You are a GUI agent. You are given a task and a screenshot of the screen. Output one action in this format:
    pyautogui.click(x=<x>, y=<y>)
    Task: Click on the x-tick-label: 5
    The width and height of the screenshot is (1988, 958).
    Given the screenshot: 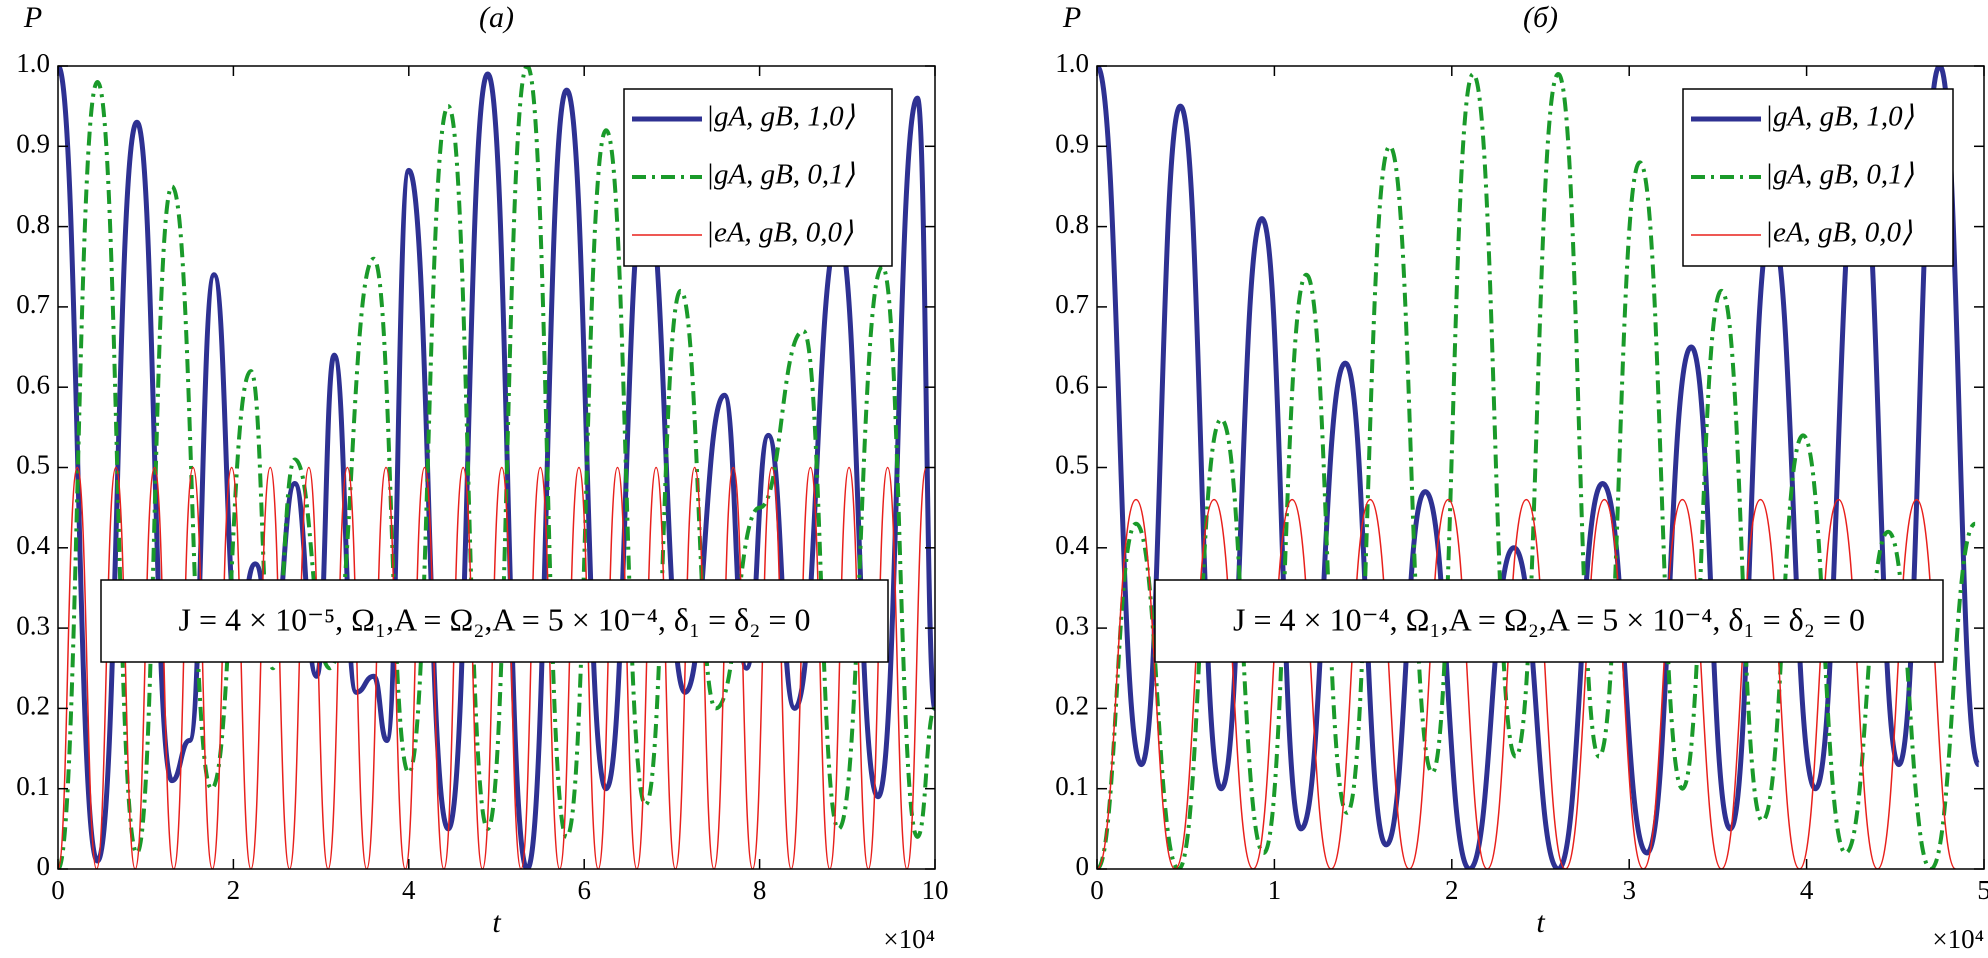 What is the action you would take?
    pyautogui.click(x=1982, y=890)
    